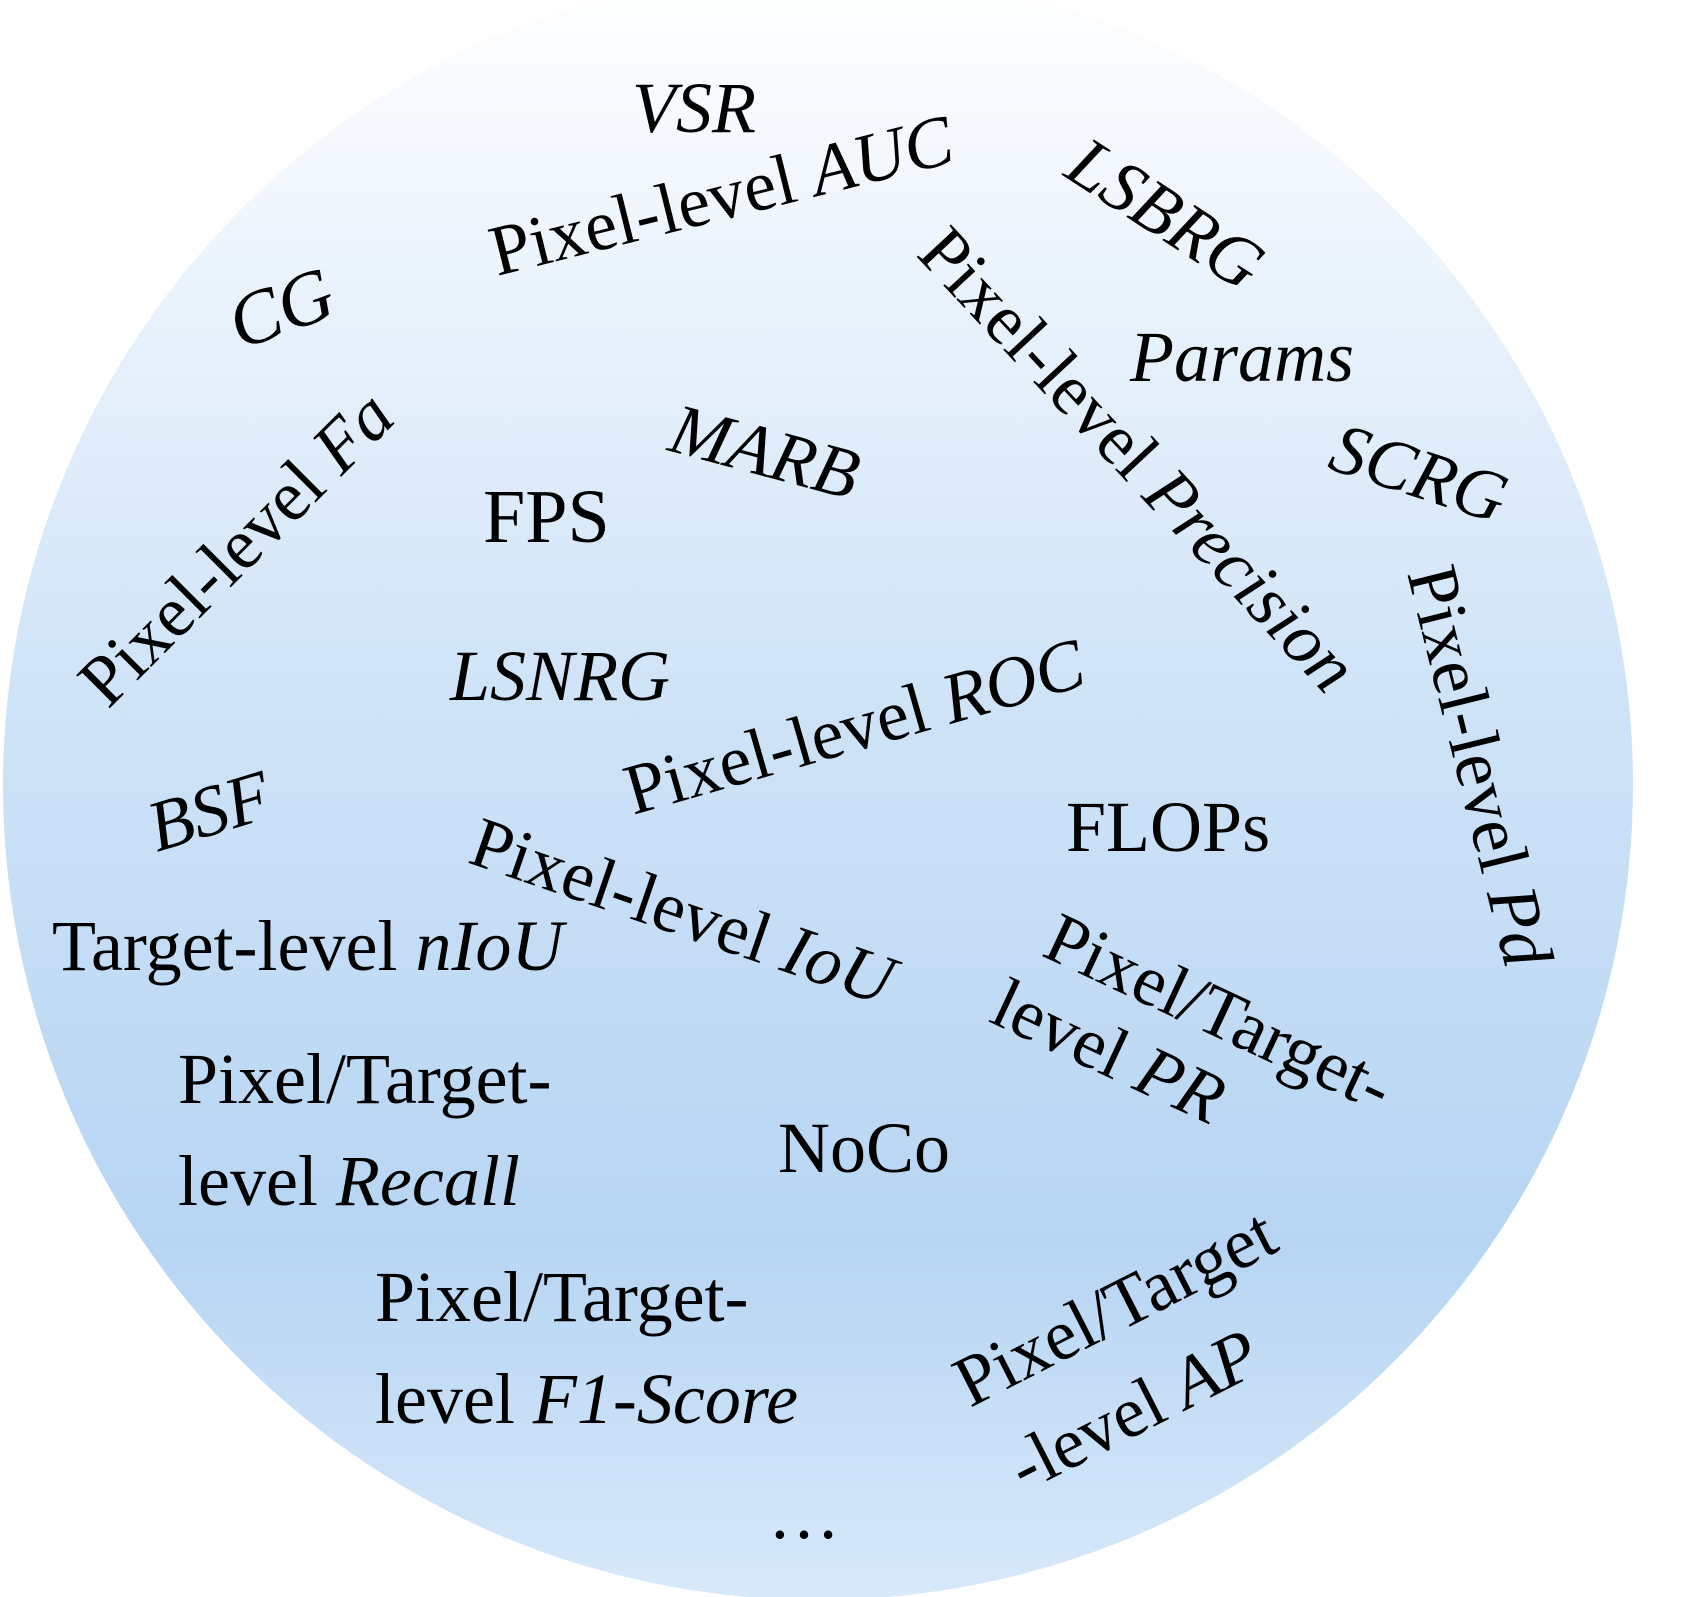 This screenshot has width=1692, height=1597. I want to click on term-lsnrg: LSNRG, so click(559, 676).